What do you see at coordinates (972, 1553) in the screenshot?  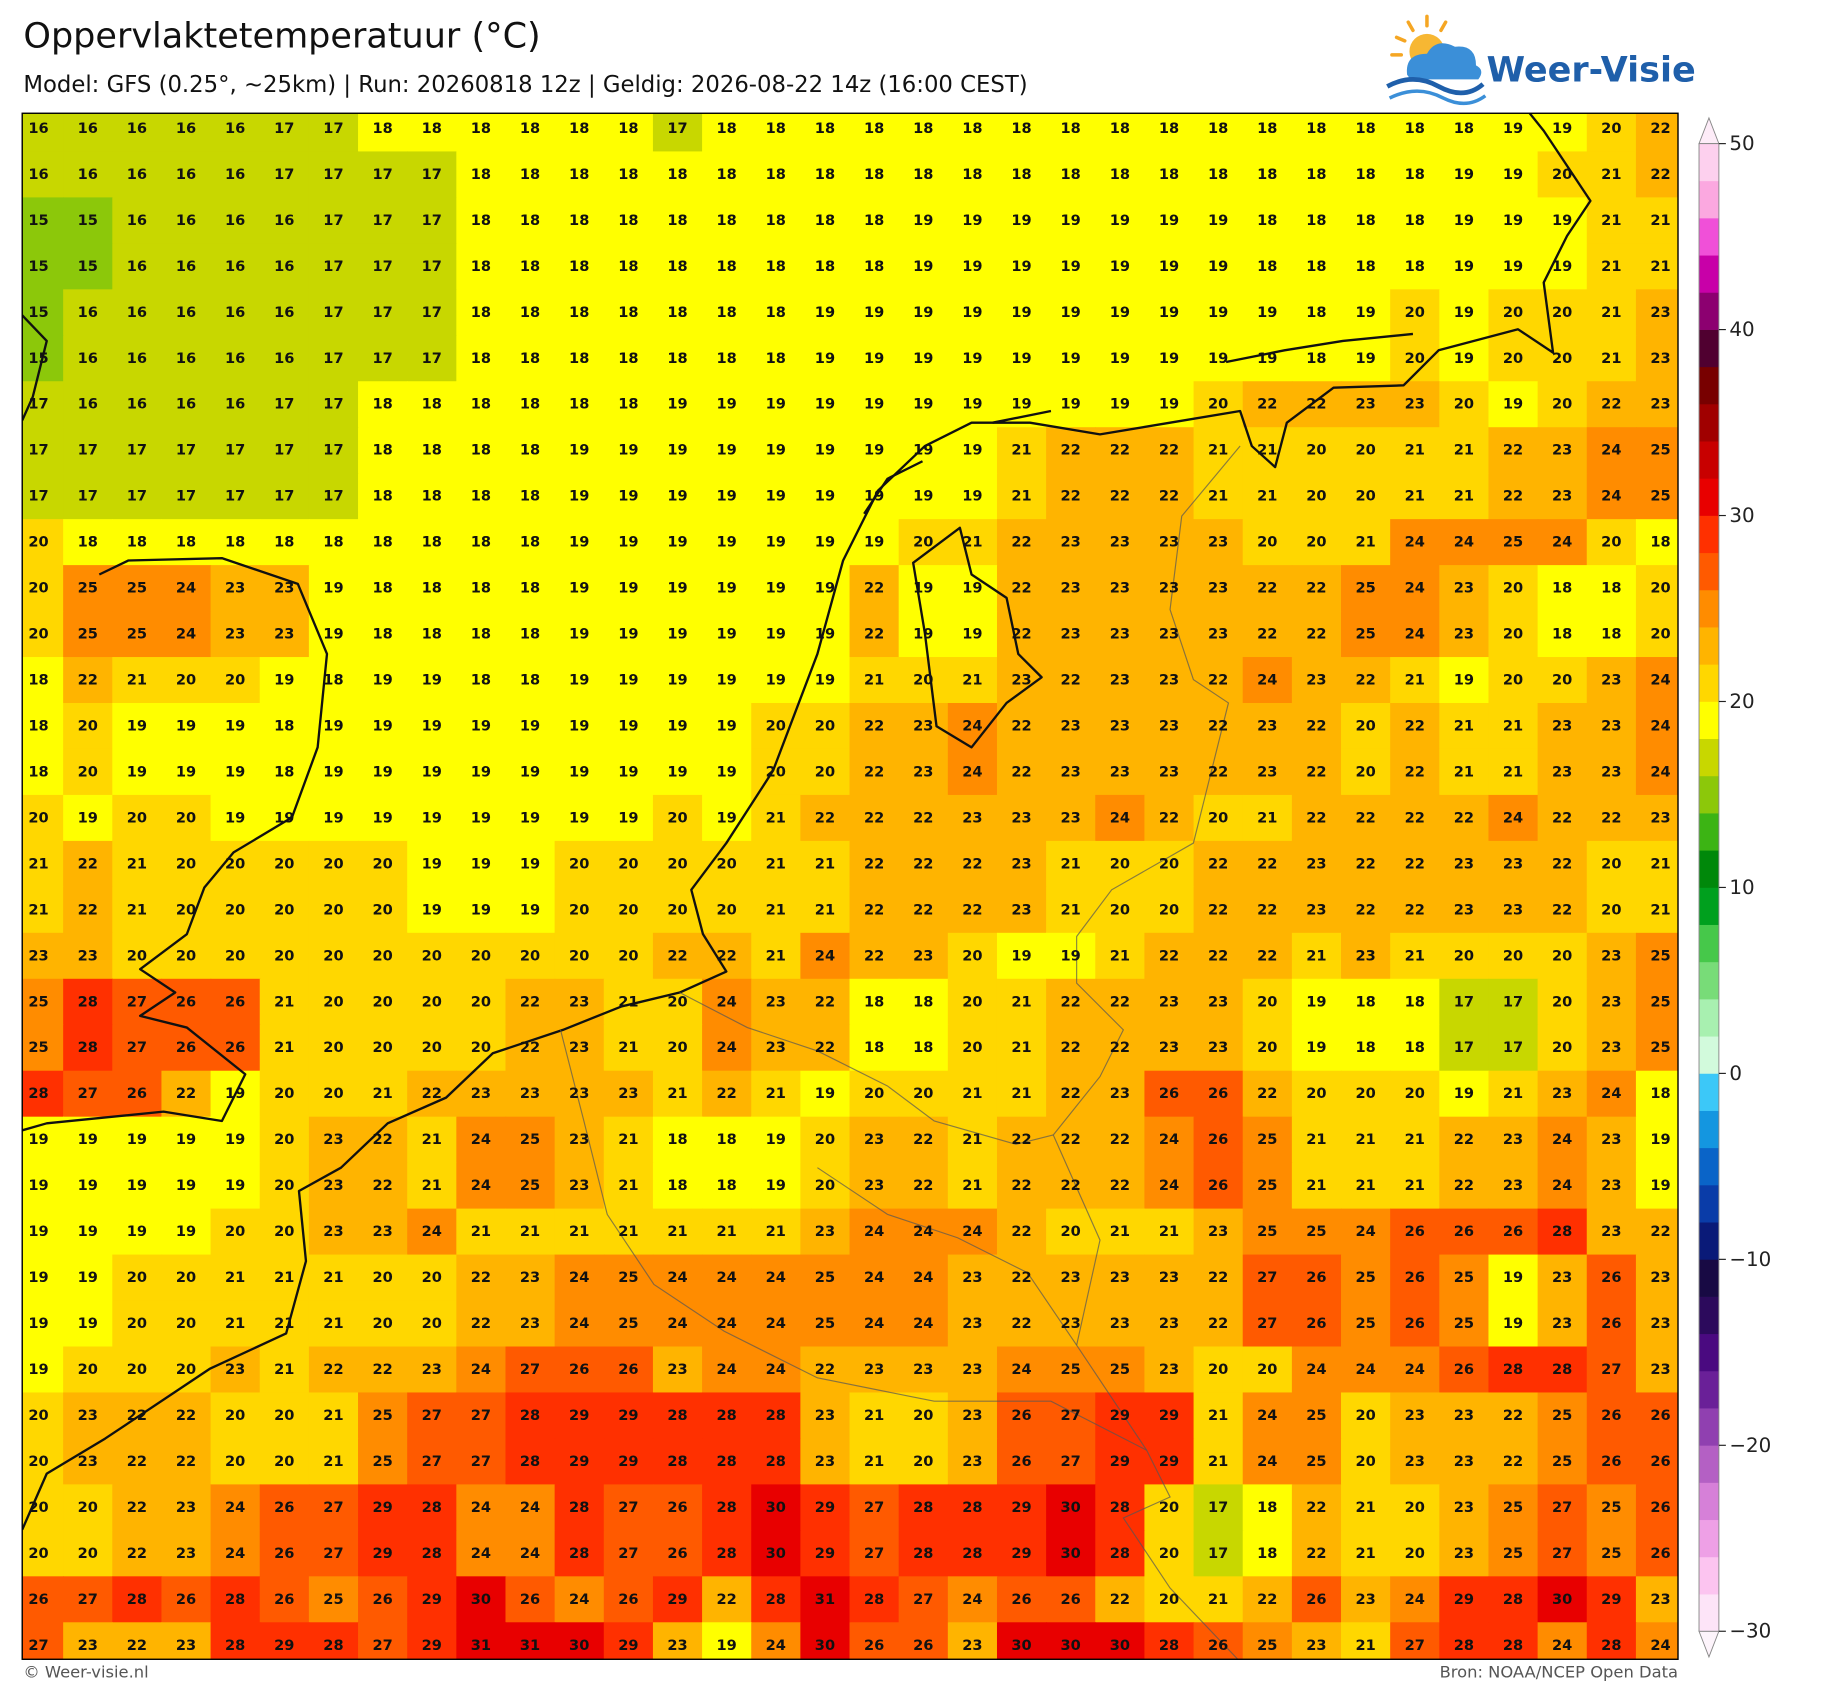 I see `temperature-label: 28` at bounding box center [972, 1553].